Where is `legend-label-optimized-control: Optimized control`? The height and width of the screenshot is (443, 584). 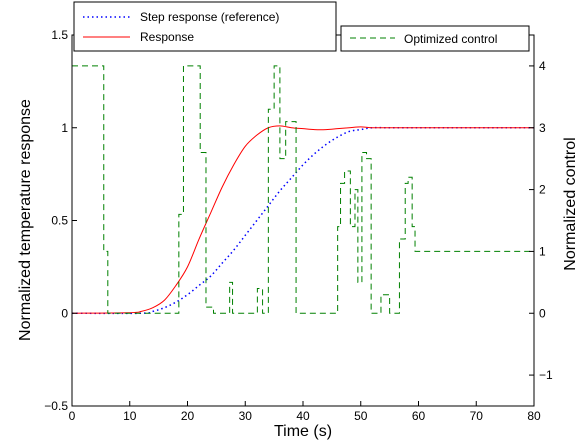 legend-label-optimized-control: Optimized control is located at coordinates (450, 39).